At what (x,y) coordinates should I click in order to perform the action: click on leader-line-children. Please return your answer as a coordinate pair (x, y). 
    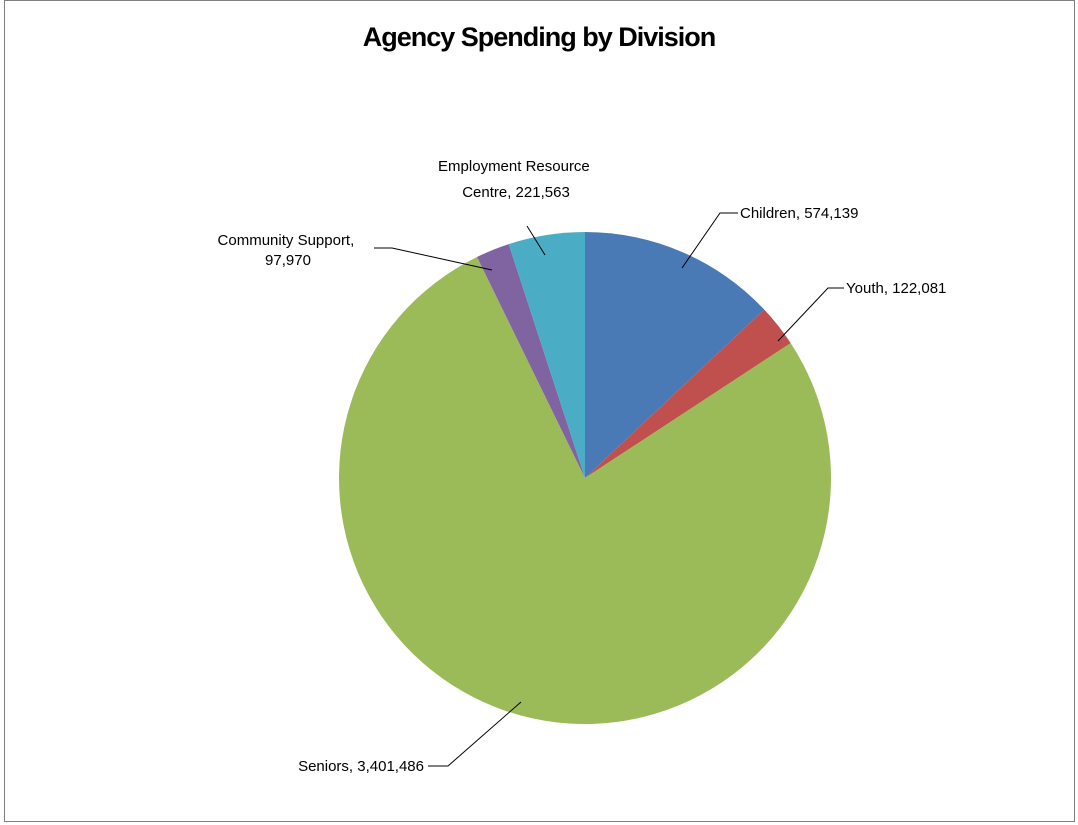
    Looking at the image, I should click on (709, 240).